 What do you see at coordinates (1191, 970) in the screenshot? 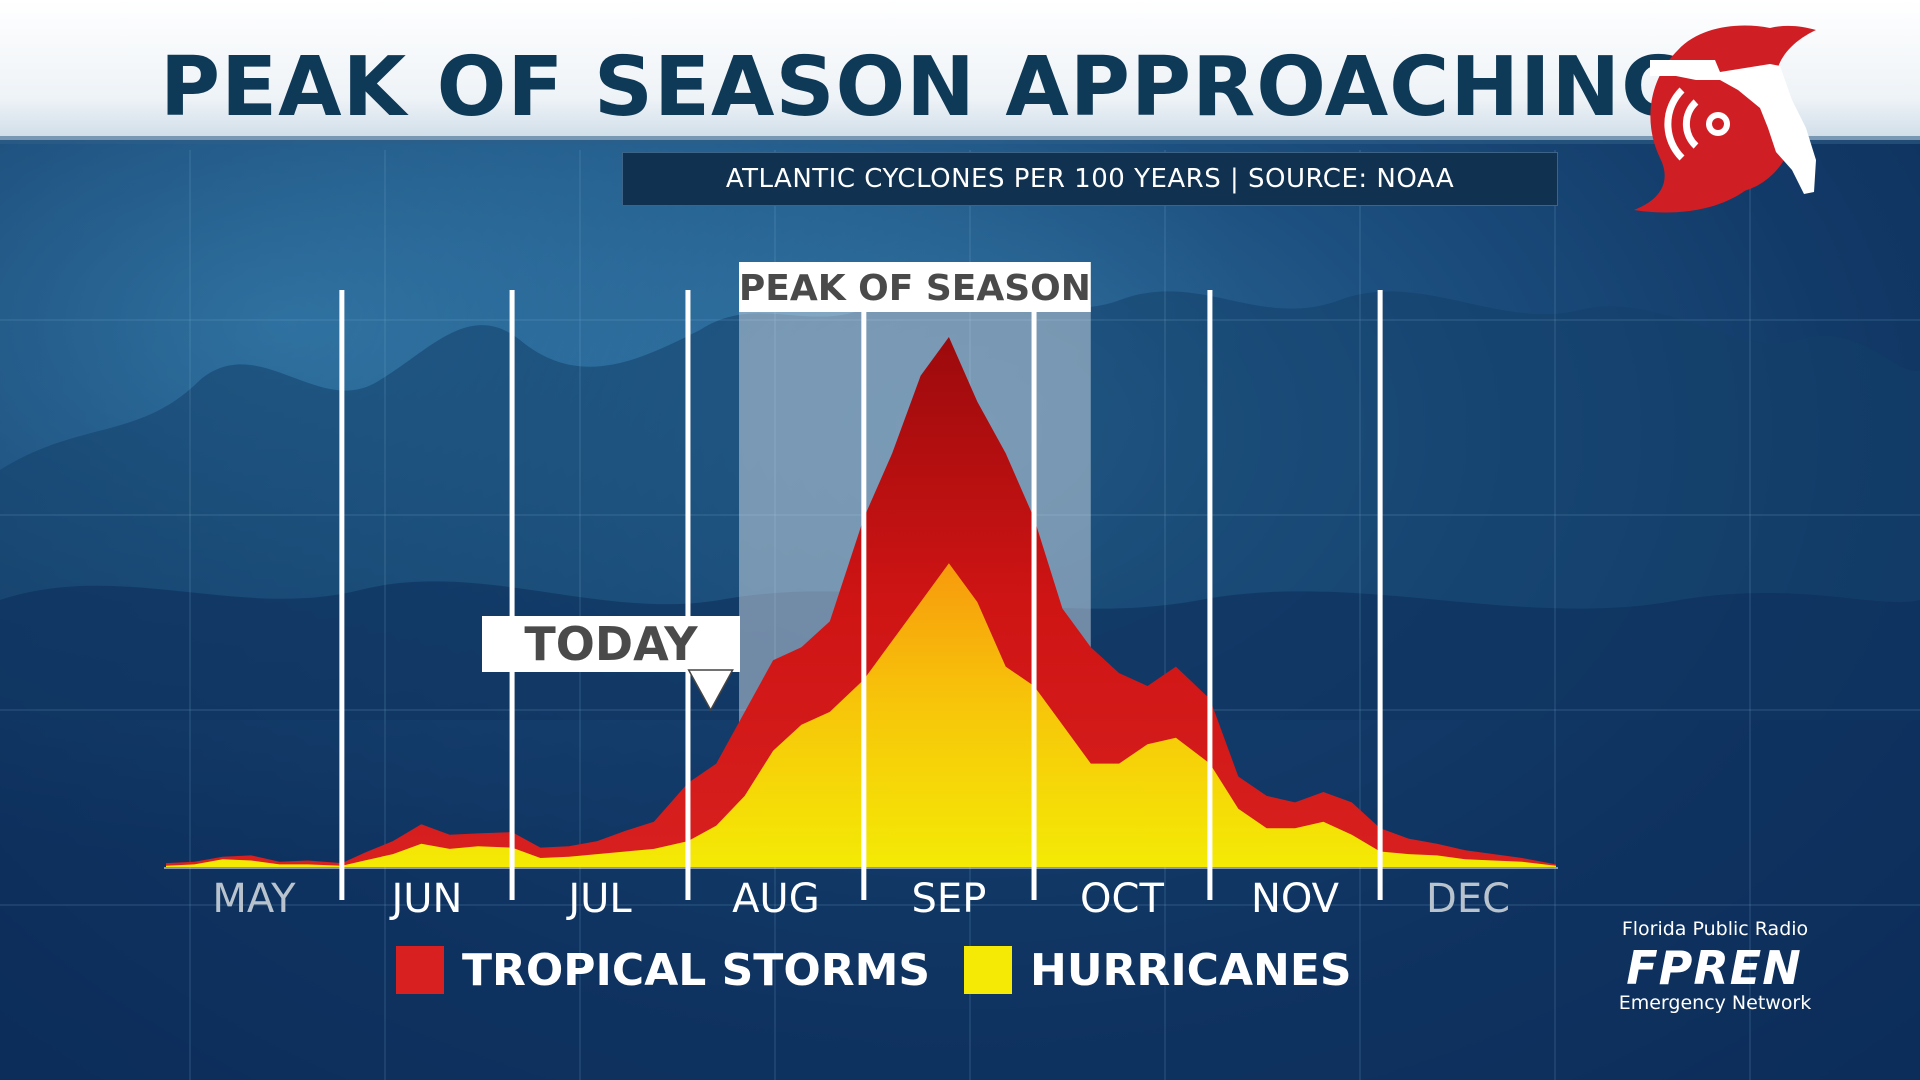
I see `legend-label-hurricanes: HURRICANES` at bounding box center [1191, 970].